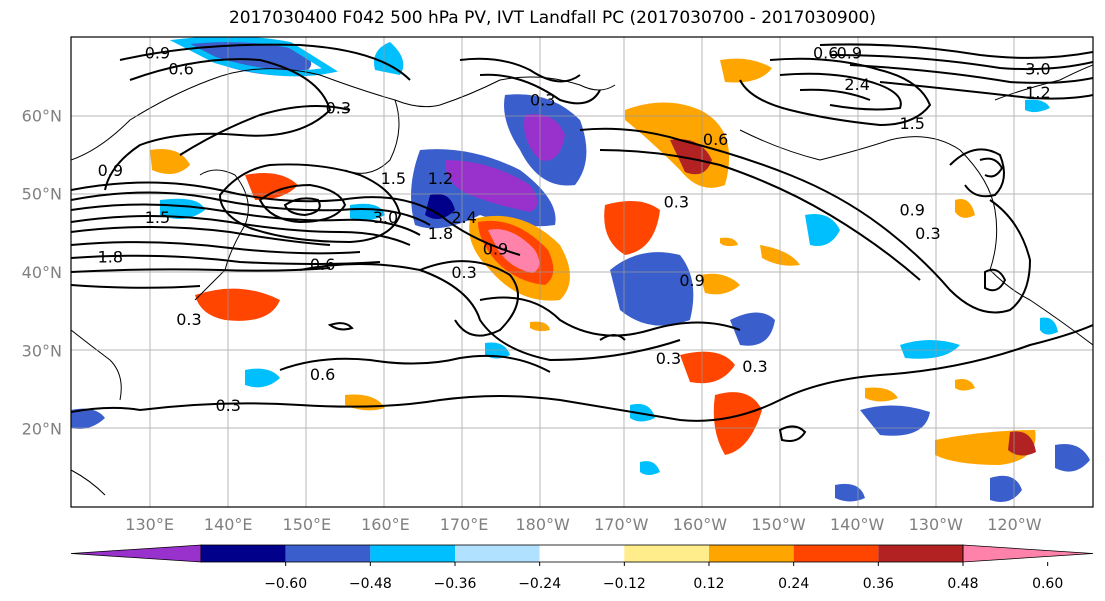 The width and height of the screenshot is (1105, 601). I want to click on colorbar-tick-label: 0.36, so click(878, 584).